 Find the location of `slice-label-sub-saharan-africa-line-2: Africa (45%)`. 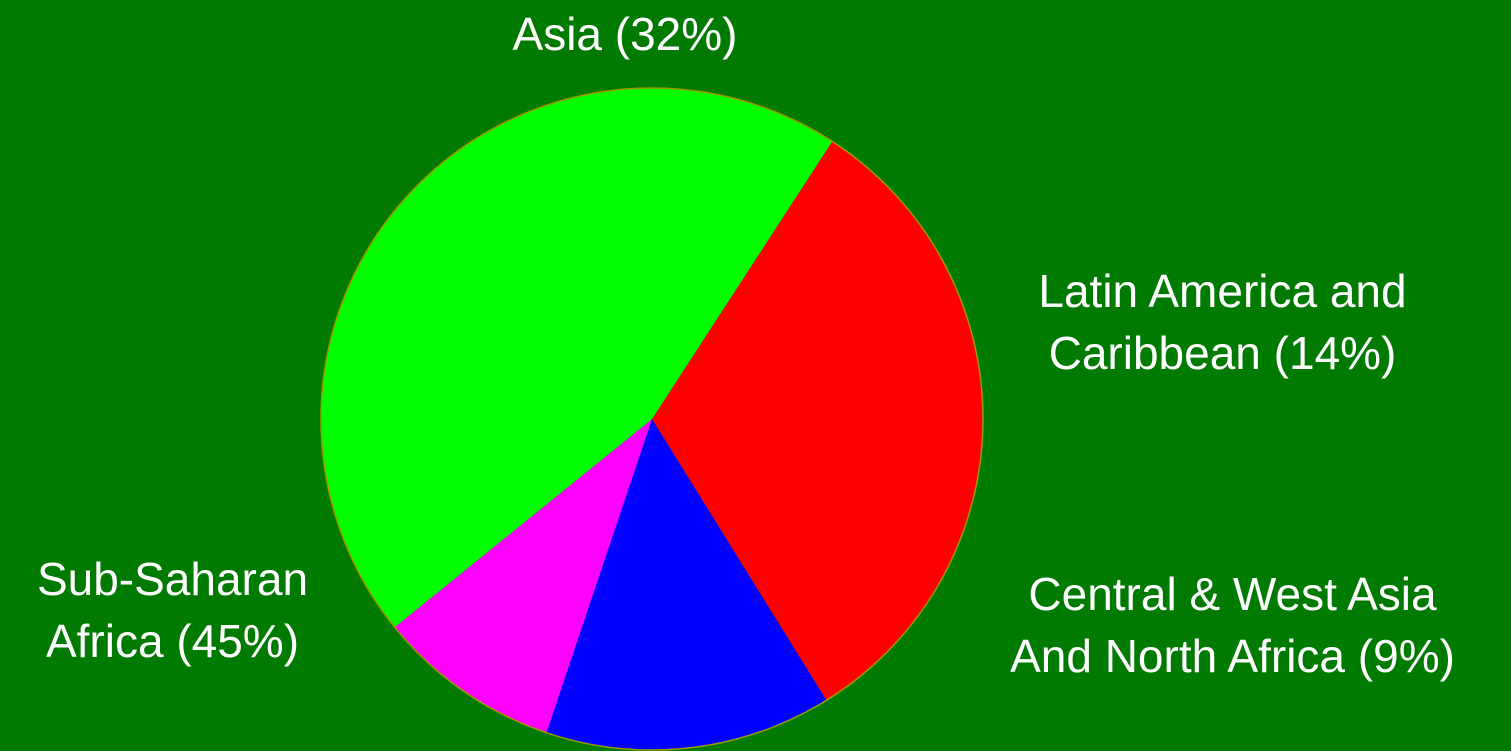

slice-label-sub-saharan-africa-line-2: Africa (45%) is located at coordinates (172, 641).